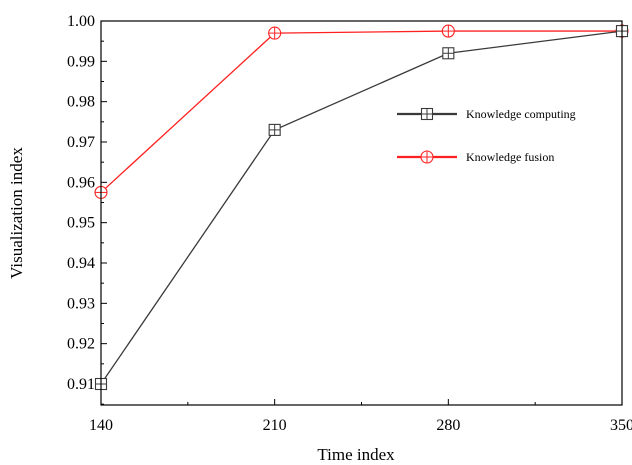 Image resolution: width=632 pixels, height=465 pixels. What do you see at coordinates (101, 425) in the screenshot?
I see `x-tick-label: 140` at bounding box center [101, 425].